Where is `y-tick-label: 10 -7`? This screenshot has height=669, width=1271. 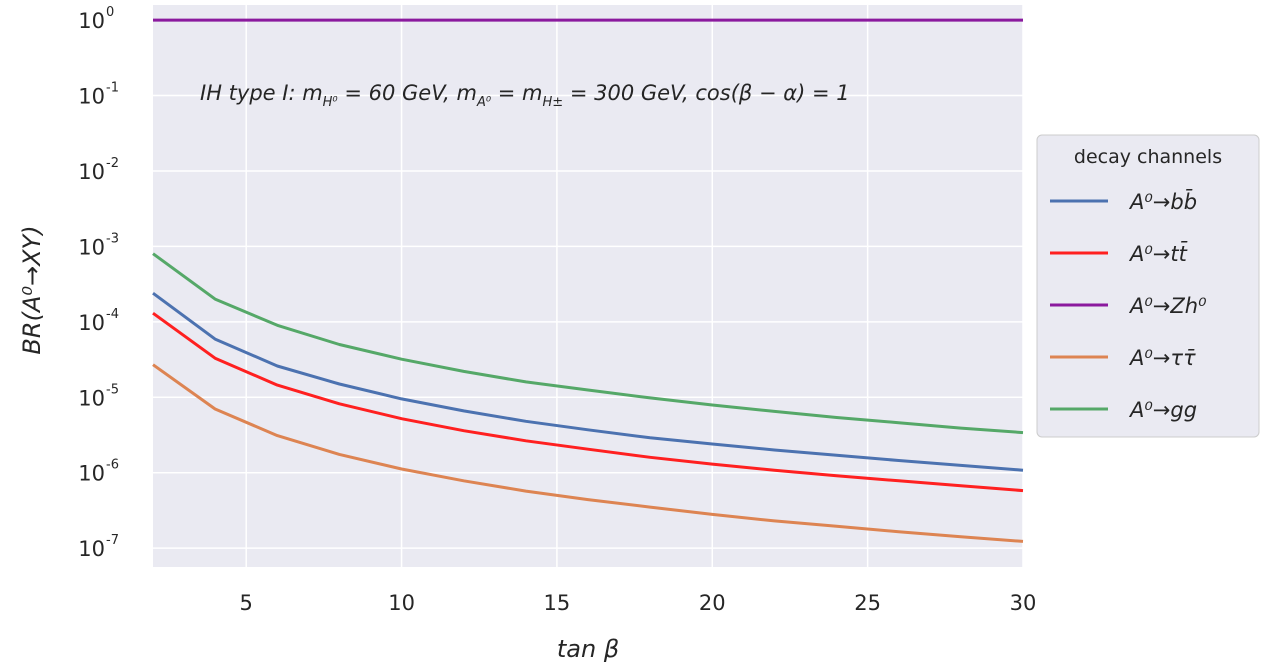 y-tick-label: 10 -7 is located at coordinates (98, 547).